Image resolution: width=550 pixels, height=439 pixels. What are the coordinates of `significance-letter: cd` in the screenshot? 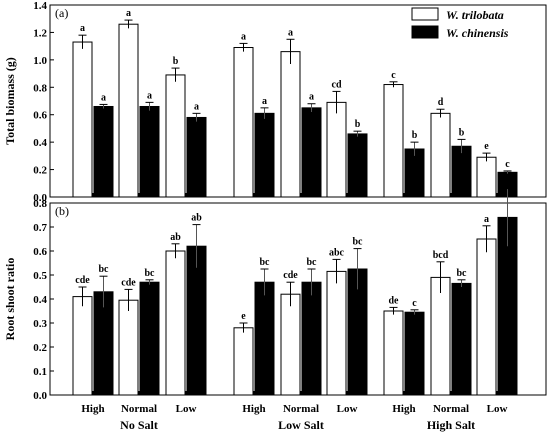 It's located at (337, 84).